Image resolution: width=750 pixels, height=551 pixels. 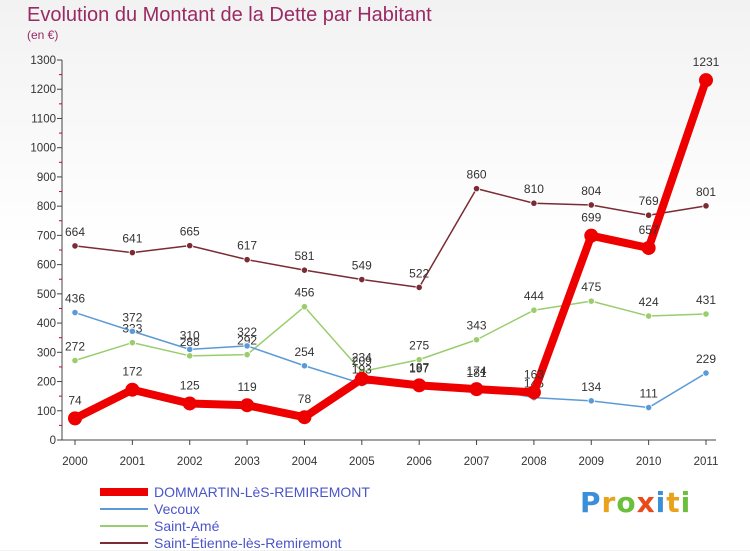 What do you see at coordinates (187, 525) in the screenshot?
I see `legend-label-saint-ame: Saint-Amé` at bounding box center [187, 525].